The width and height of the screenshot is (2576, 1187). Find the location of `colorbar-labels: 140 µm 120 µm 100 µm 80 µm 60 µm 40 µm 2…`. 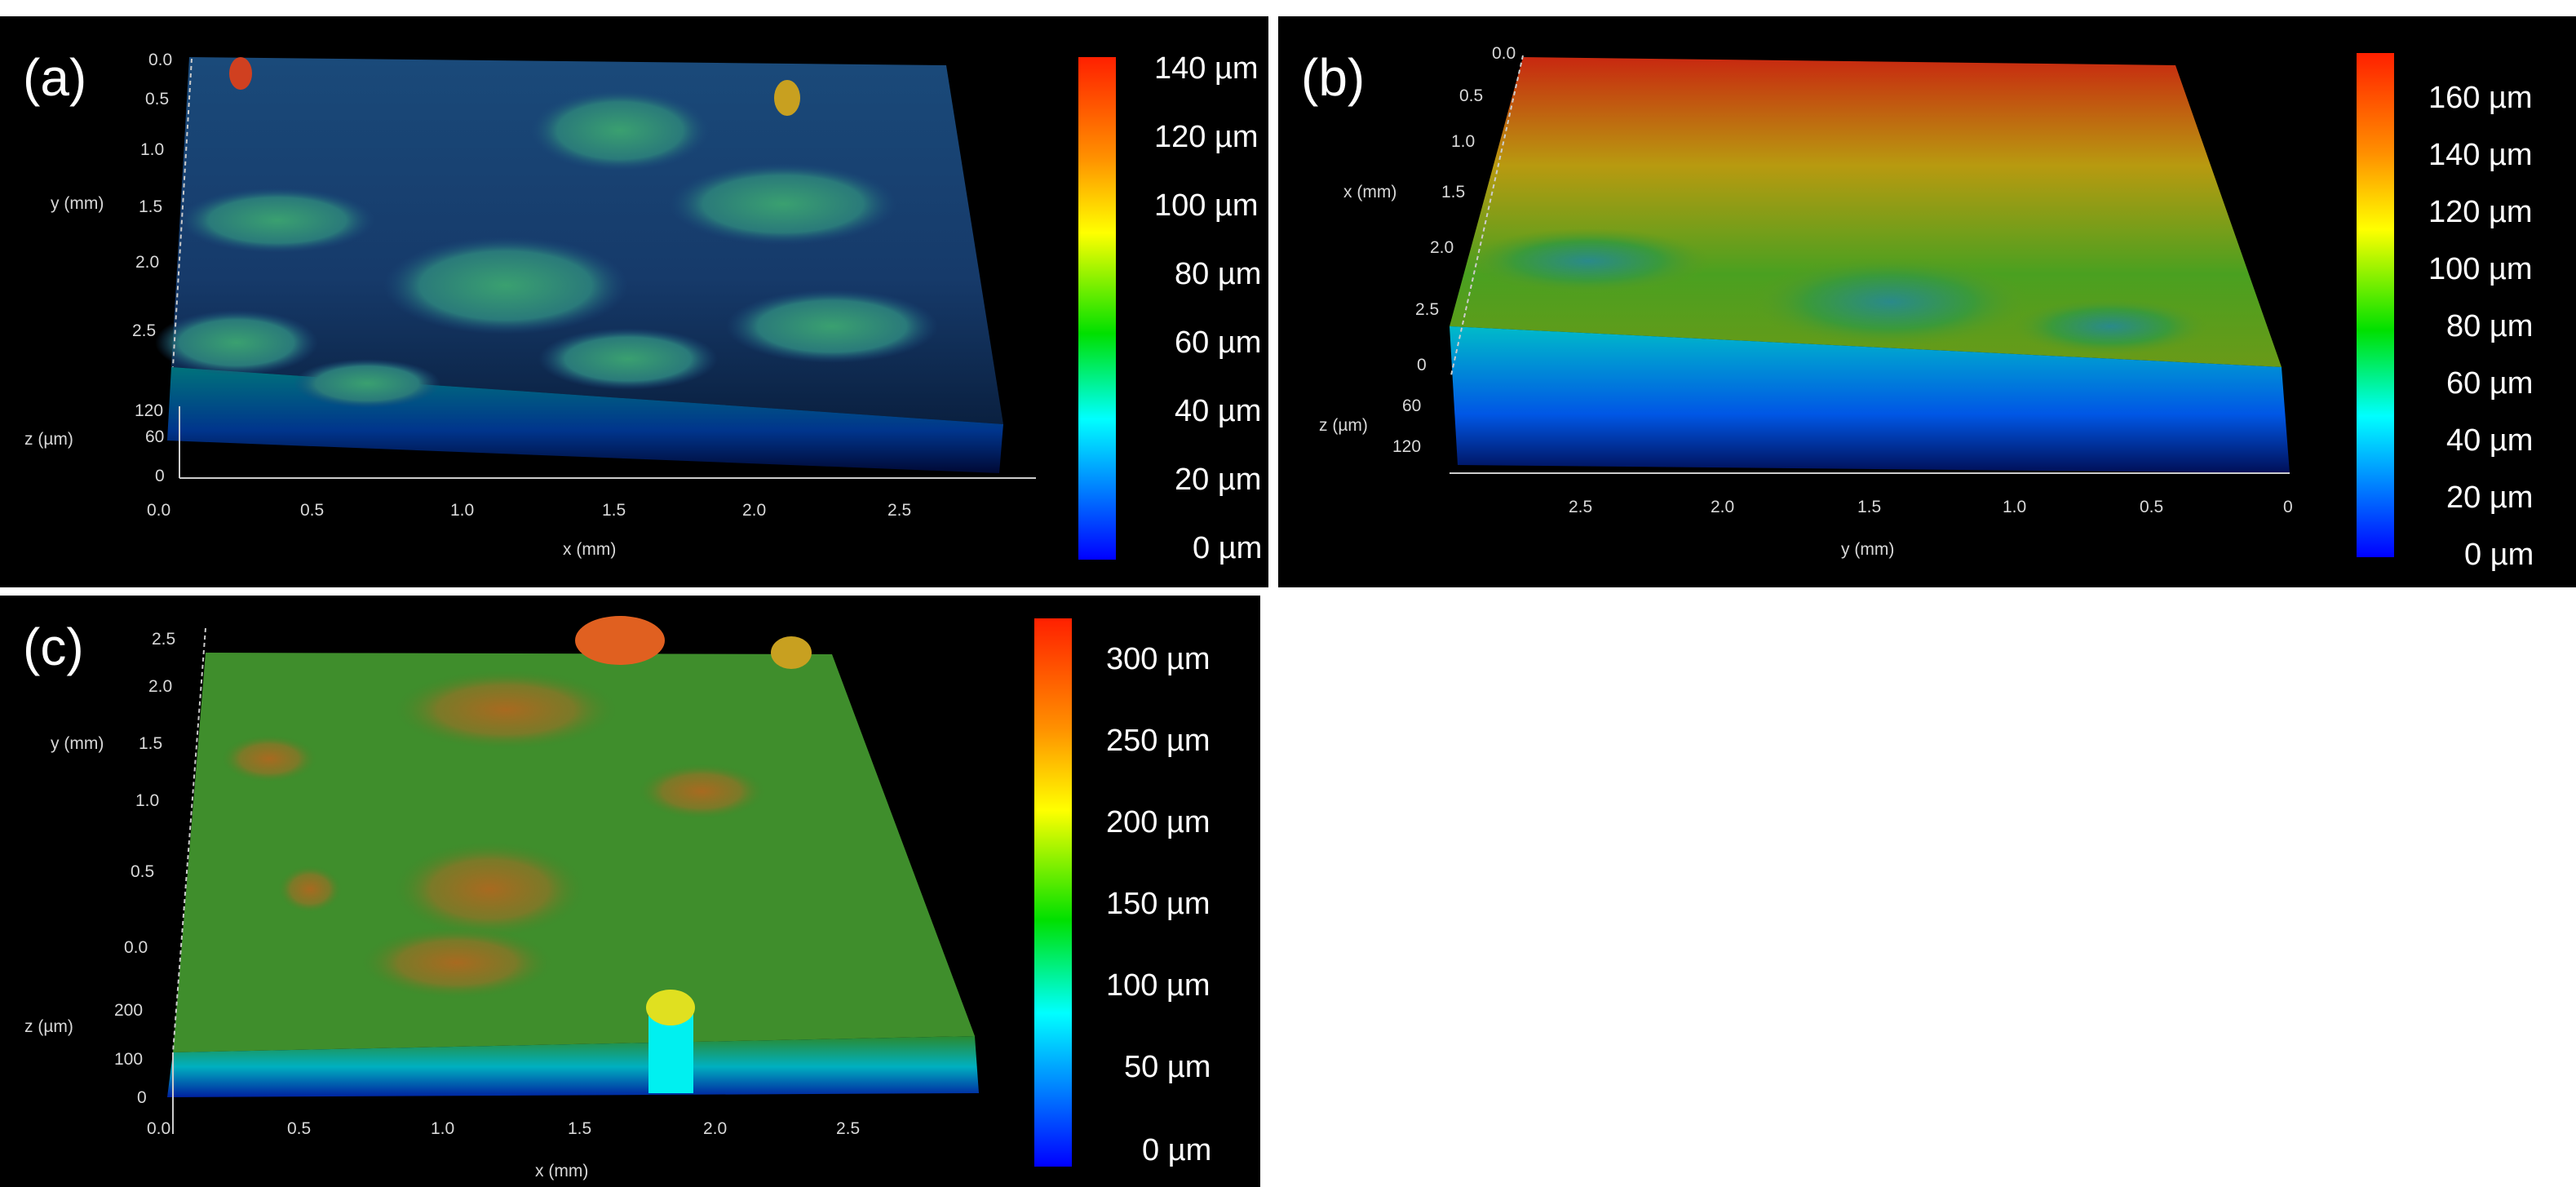

colorbar-labels: 140 µm 120 µm 100 µm 80 µm 60 µm 40 µm 2… is located at coordinates (1208, 308).